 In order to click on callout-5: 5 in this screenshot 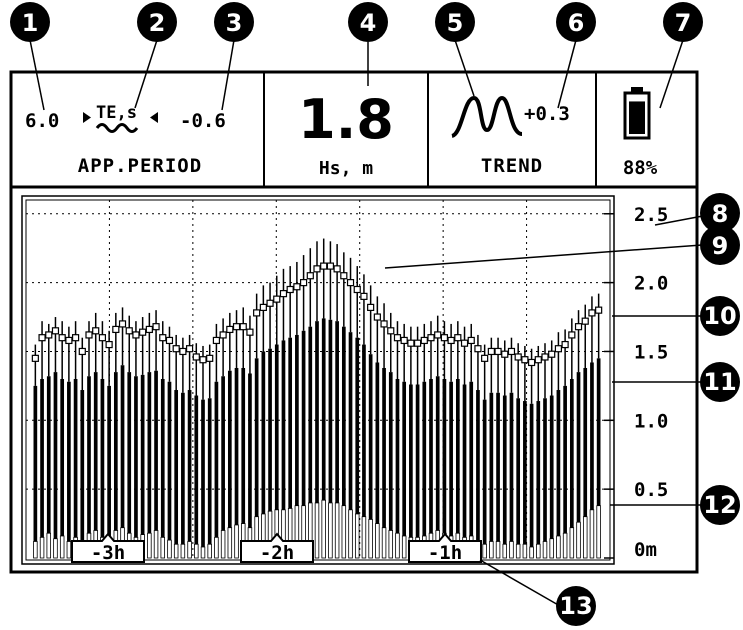, I will do `click(455, 22)`.